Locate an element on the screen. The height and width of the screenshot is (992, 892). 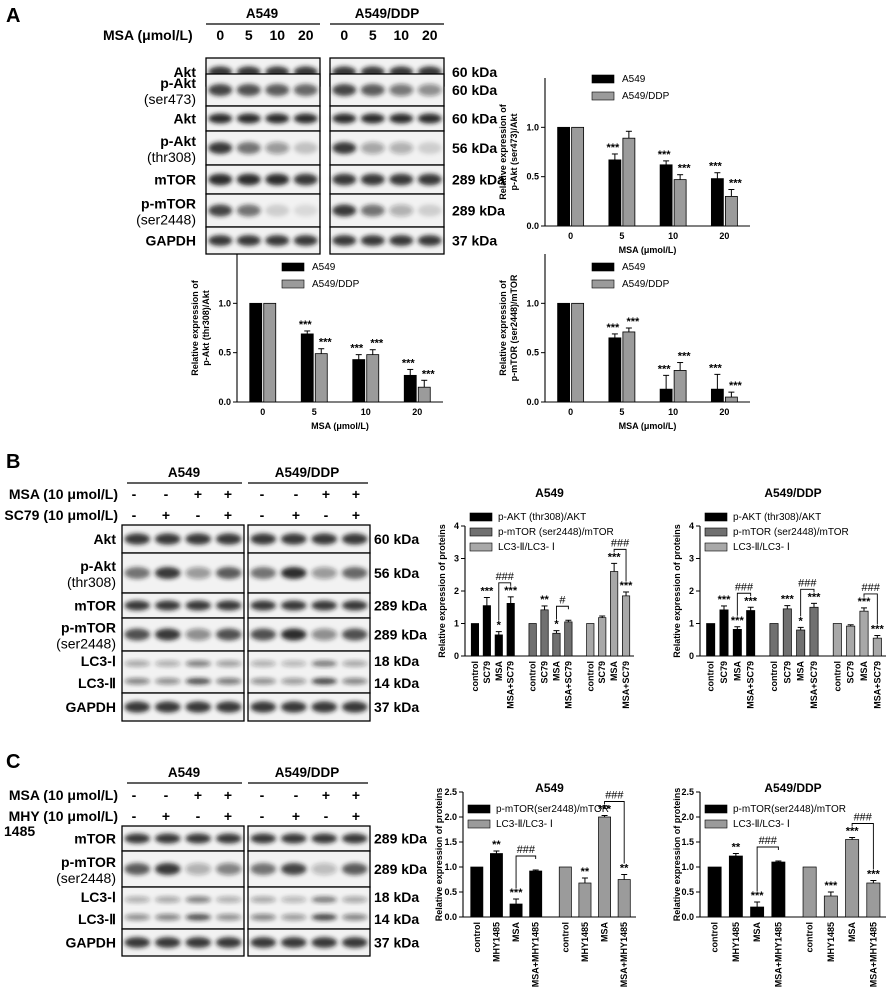
x-tick-label: MSA+SC79 is located at coordinates (568, 685).